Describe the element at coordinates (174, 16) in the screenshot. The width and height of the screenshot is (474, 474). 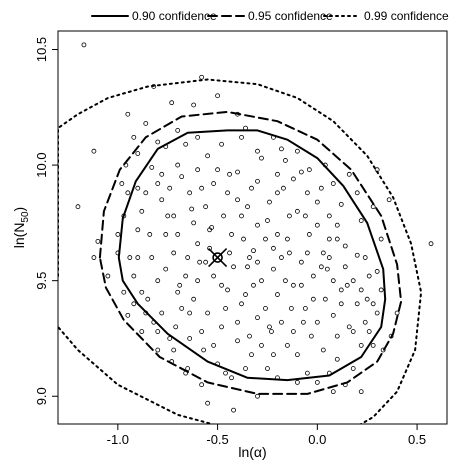
I see `legend-label: 0.90 confidence` at that location.